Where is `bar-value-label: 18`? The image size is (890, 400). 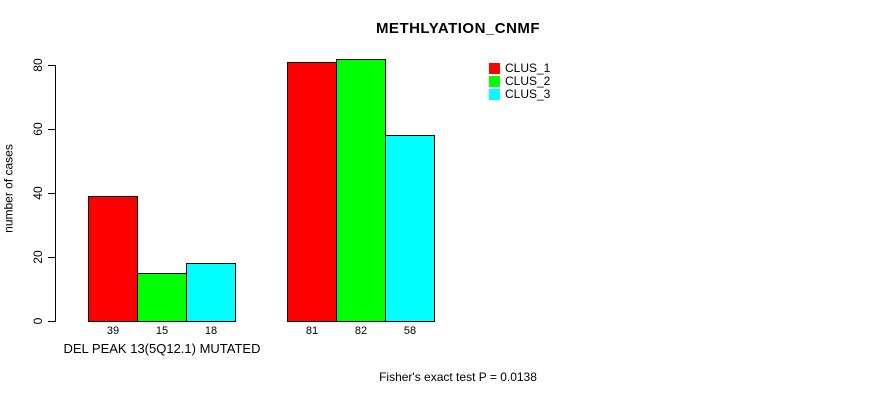
bar-value-label: 18 is located at coordinates (211, 331).